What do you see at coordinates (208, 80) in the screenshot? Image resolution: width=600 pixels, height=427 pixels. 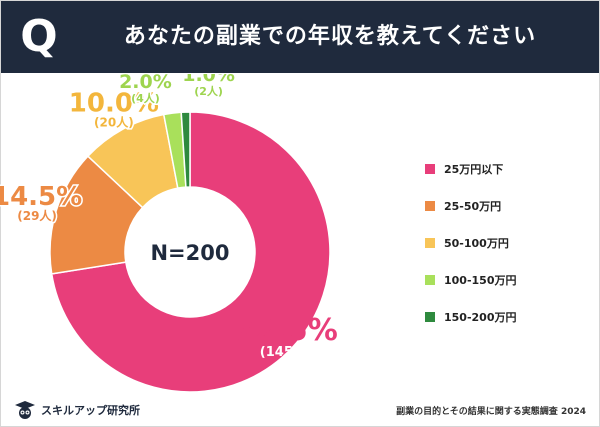 I see `slice-percent-label: 1.0%` at bounding box center [208, 80].